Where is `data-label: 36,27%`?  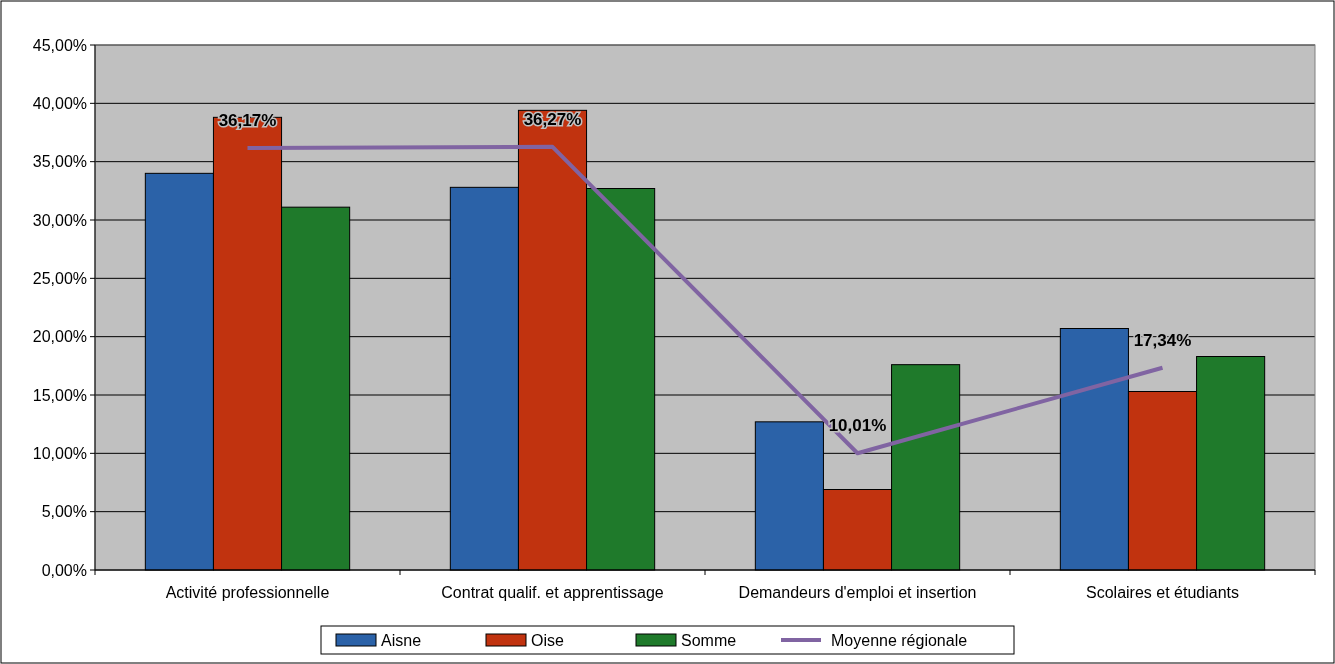
data-label: 36,27% is located at coordinates (552, 119).